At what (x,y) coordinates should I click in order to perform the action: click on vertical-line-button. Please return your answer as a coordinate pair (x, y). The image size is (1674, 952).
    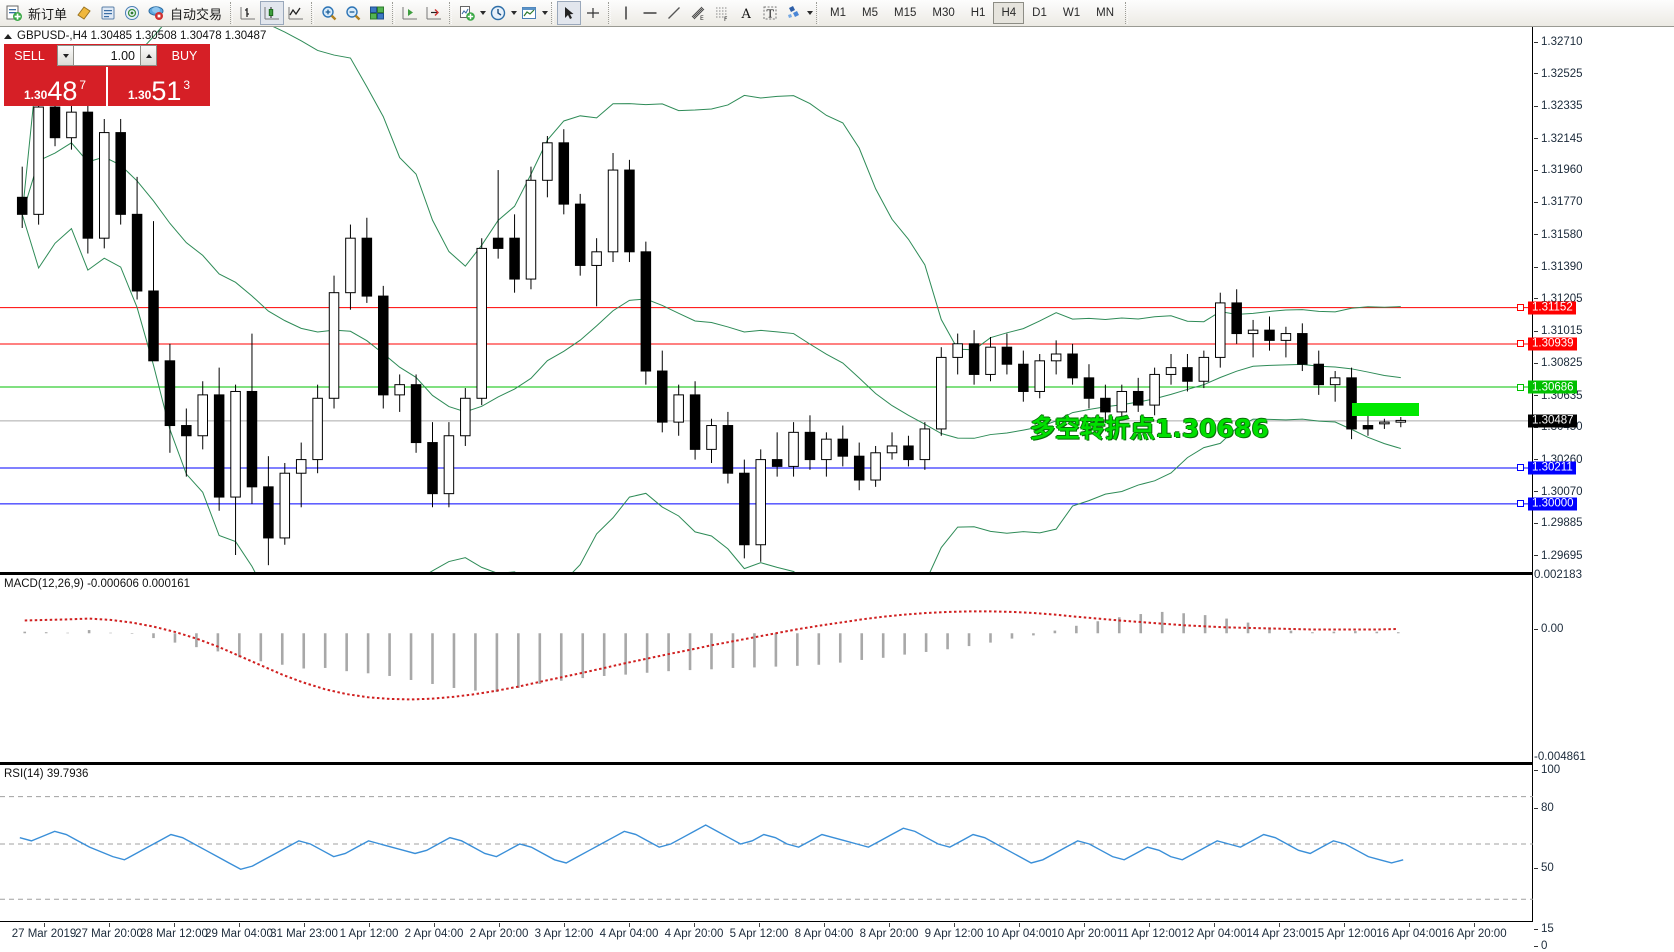
    Looking at the image, I should click on (626, 13).